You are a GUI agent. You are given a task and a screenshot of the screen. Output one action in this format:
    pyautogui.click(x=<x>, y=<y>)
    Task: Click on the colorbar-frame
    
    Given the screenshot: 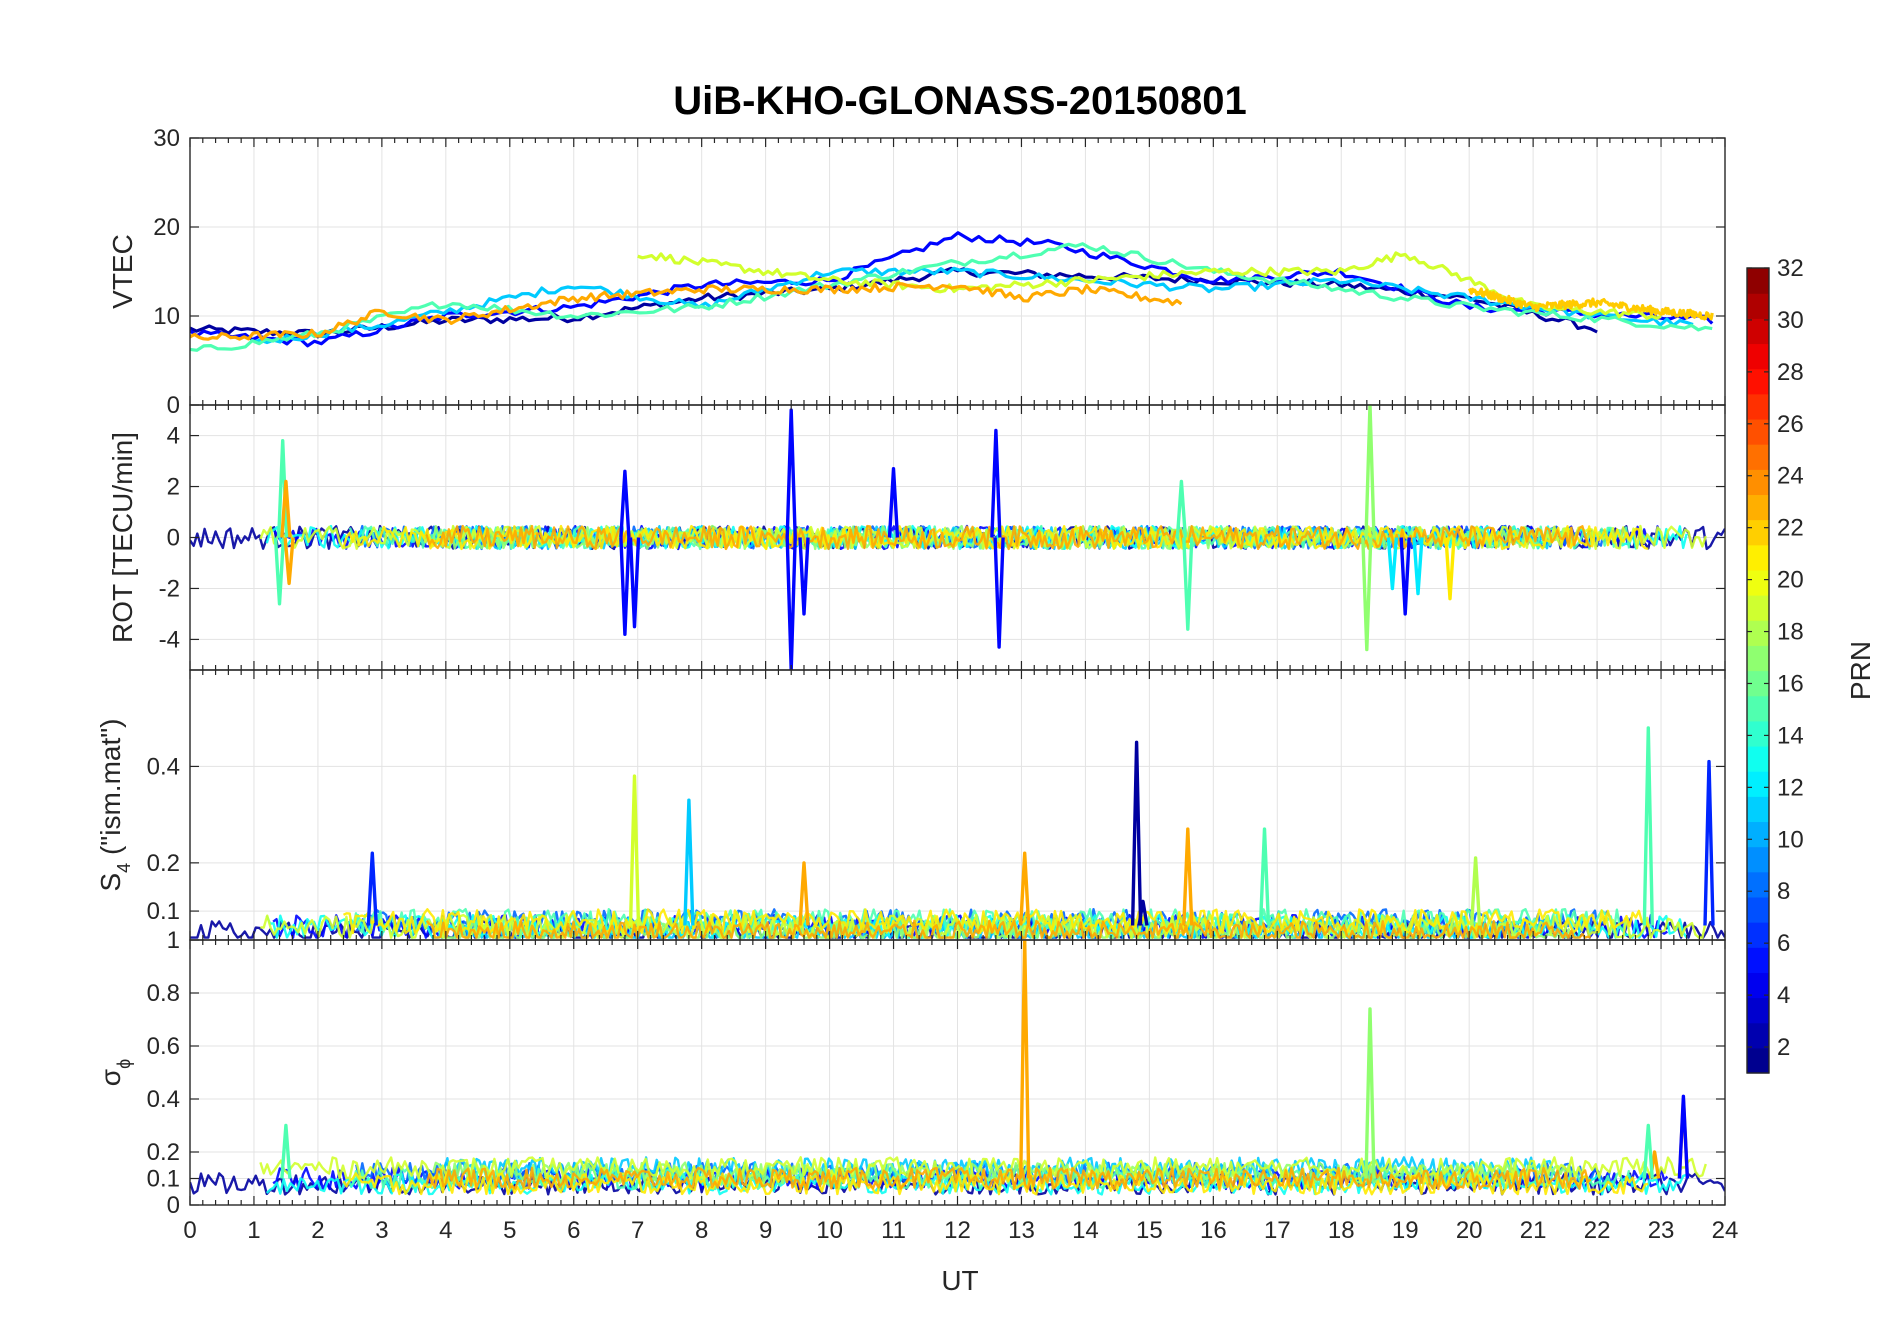 What is the action you would take?
    pyautogui.click(x=1758, y=670)
    